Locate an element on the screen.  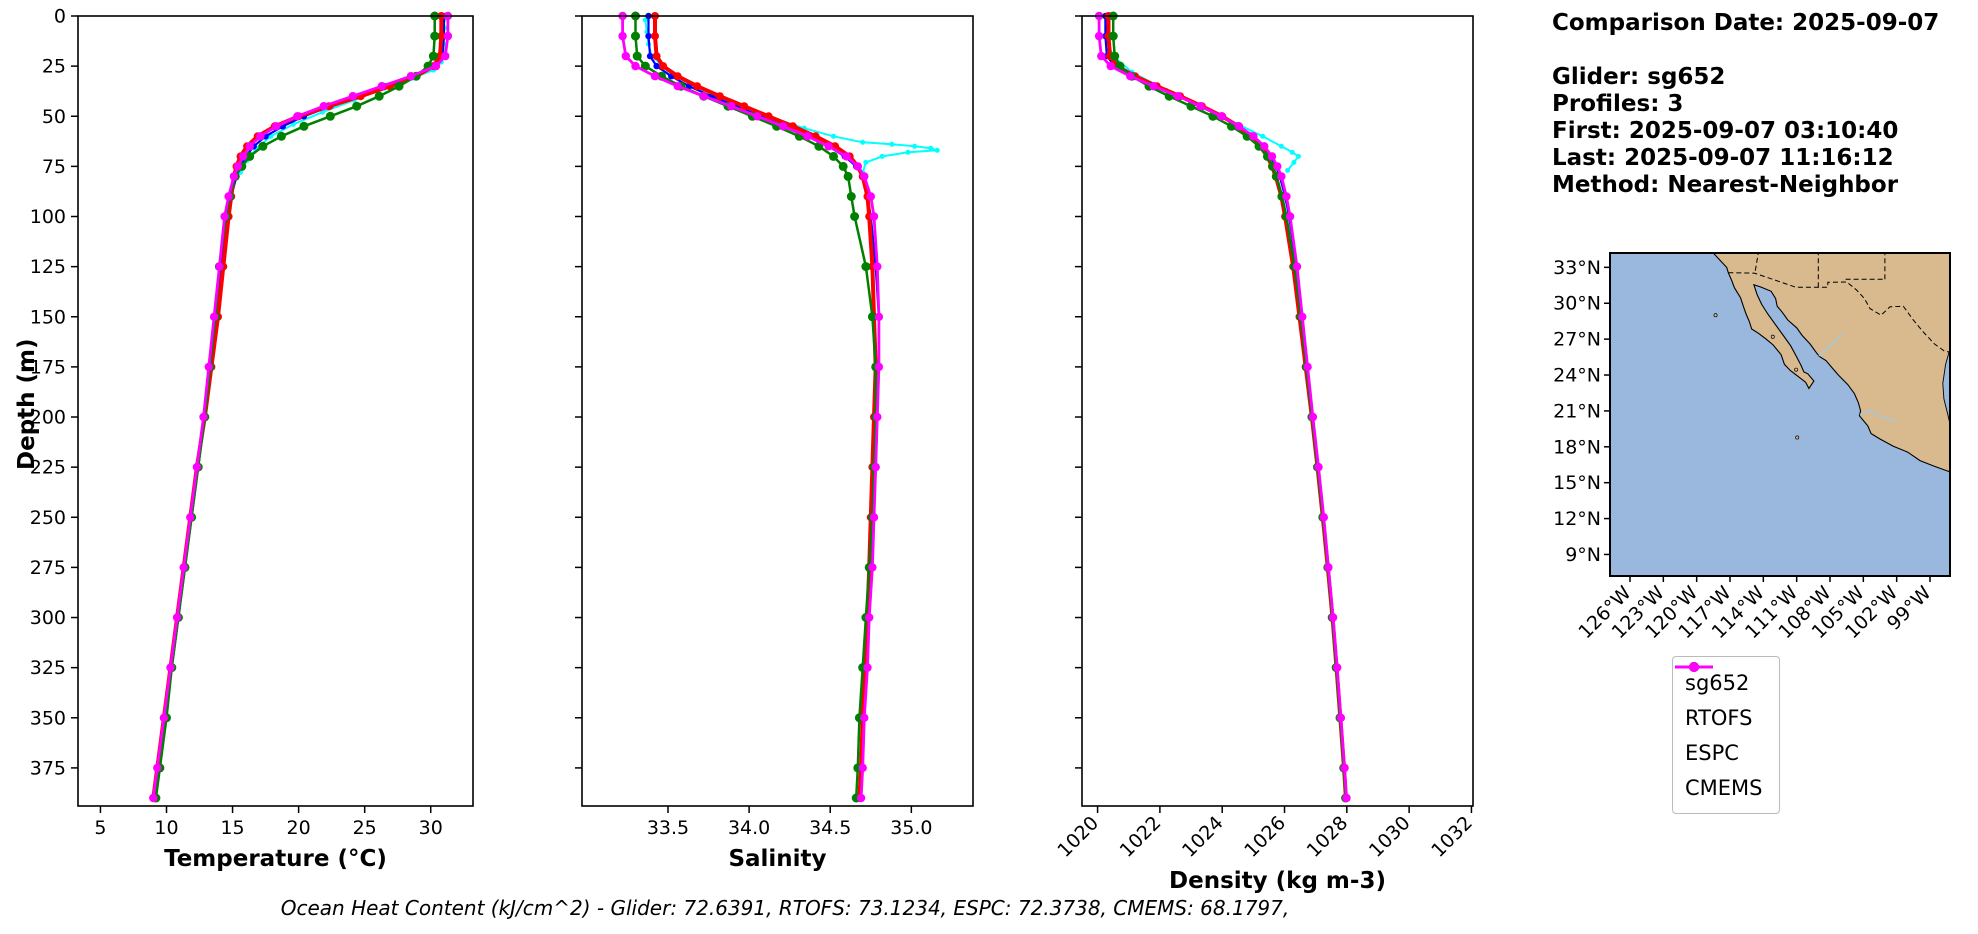
salinity-series-sg652 is located at coordinates (764, 407).